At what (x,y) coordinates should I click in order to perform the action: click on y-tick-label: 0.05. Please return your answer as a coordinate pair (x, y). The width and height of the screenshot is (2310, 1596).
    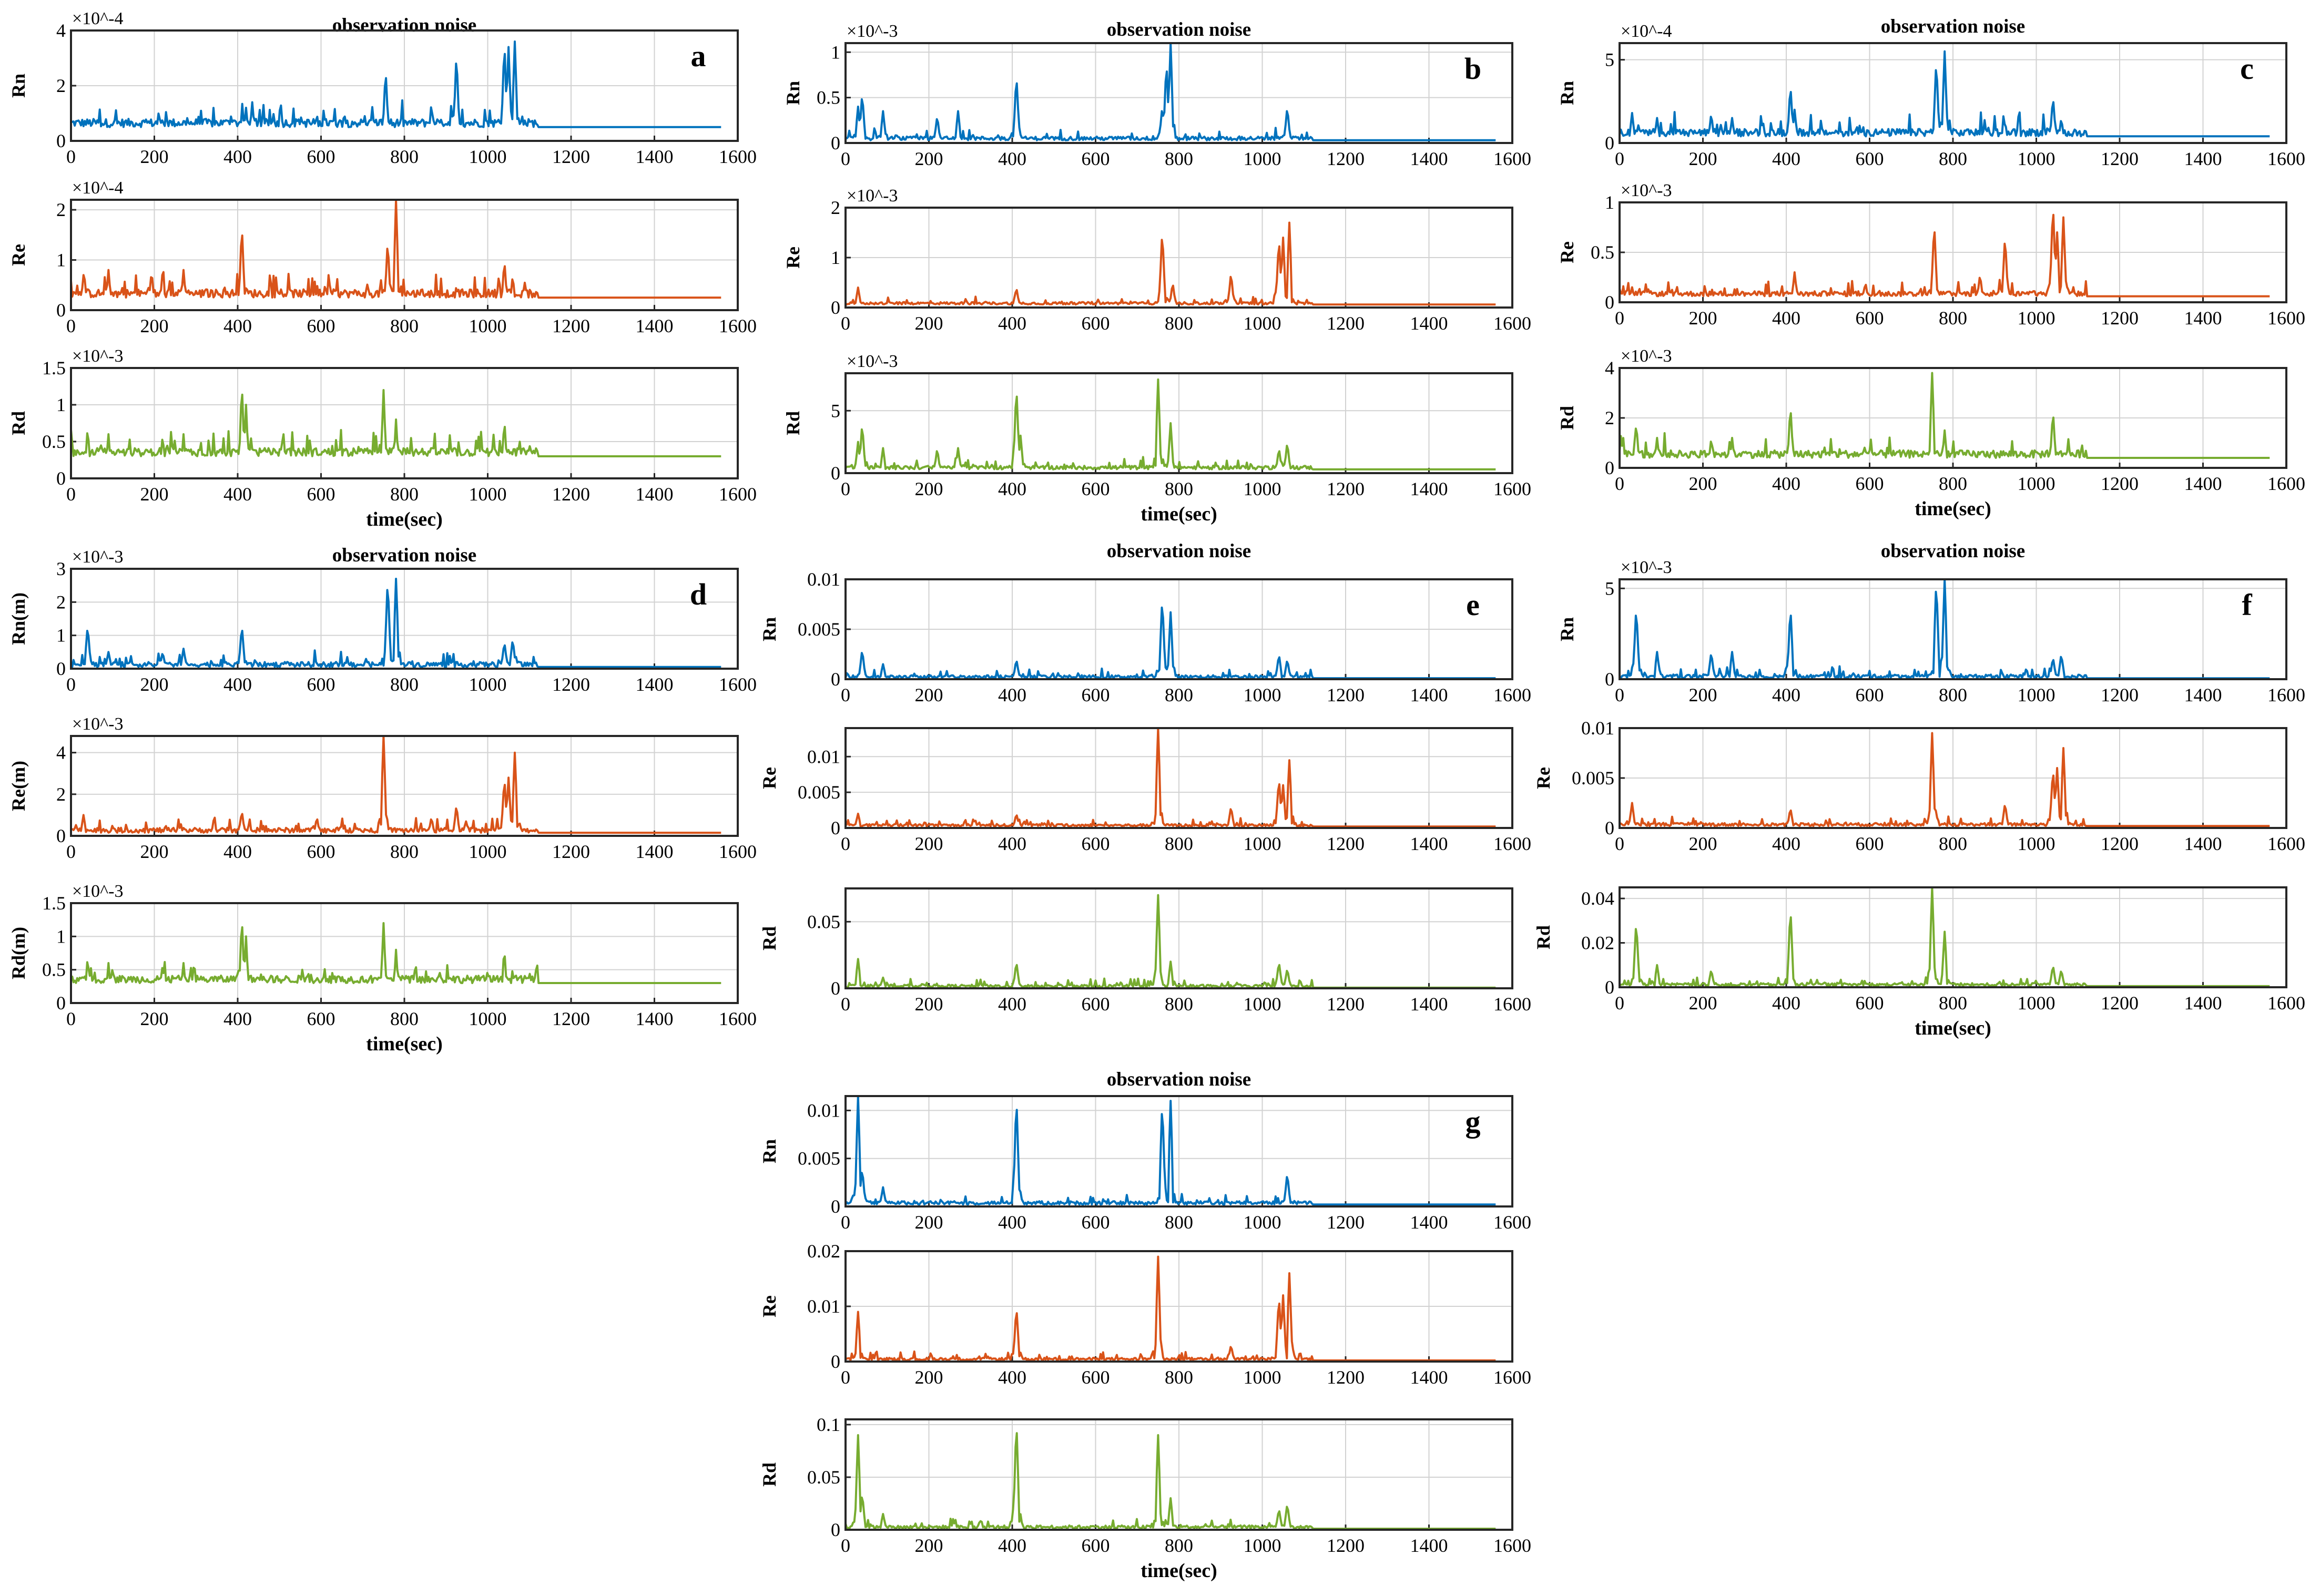
    Looking at the image, I should click on (823, 921).